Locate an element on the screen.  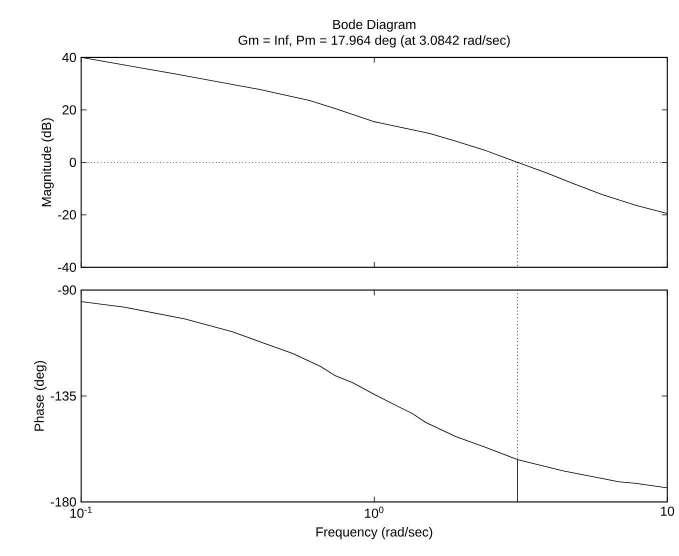
x-tick-label: 10$^{-1}$ is located at coordinates (81, 512).